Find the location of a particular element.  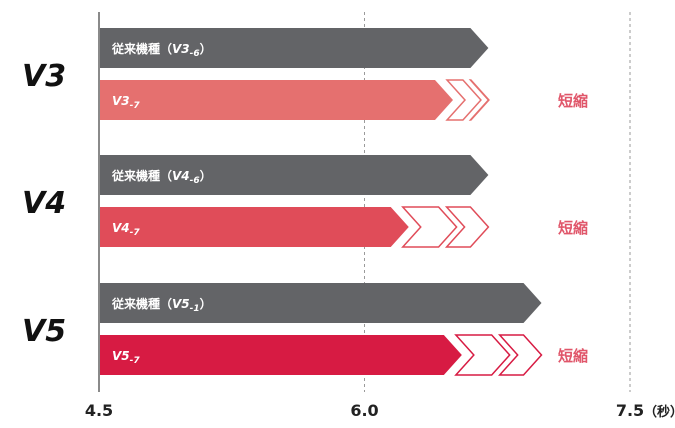

bar-label-v5-old: 従来機種（V5-1） is located at coordinates (161, 305).